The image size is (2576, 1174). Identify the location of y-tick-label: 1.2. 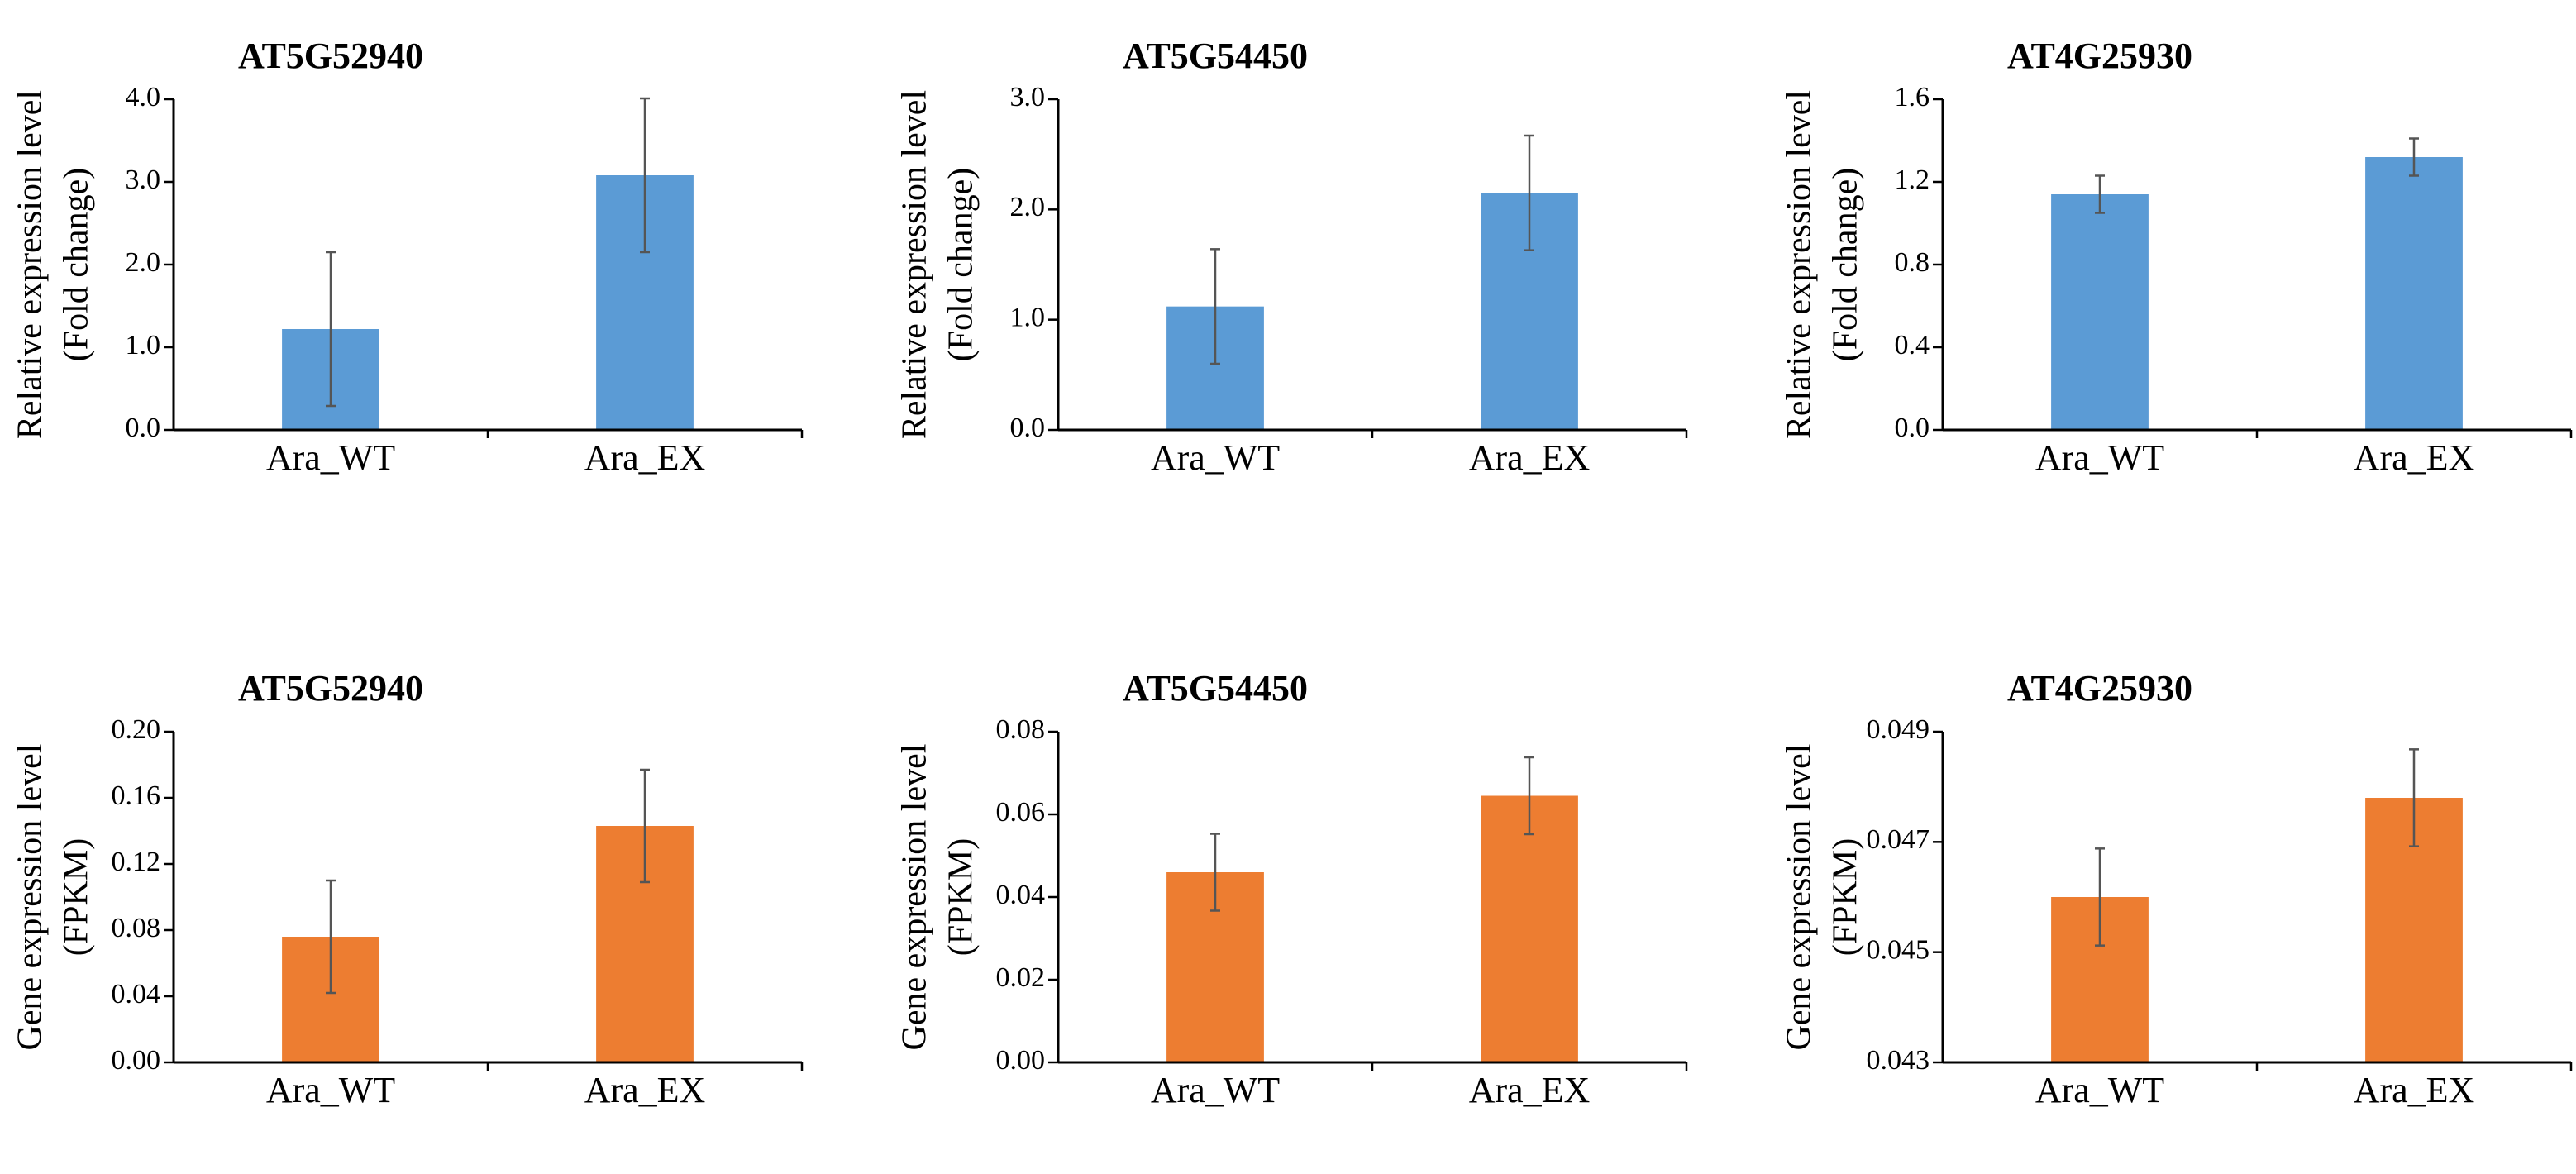
(1912, 180).